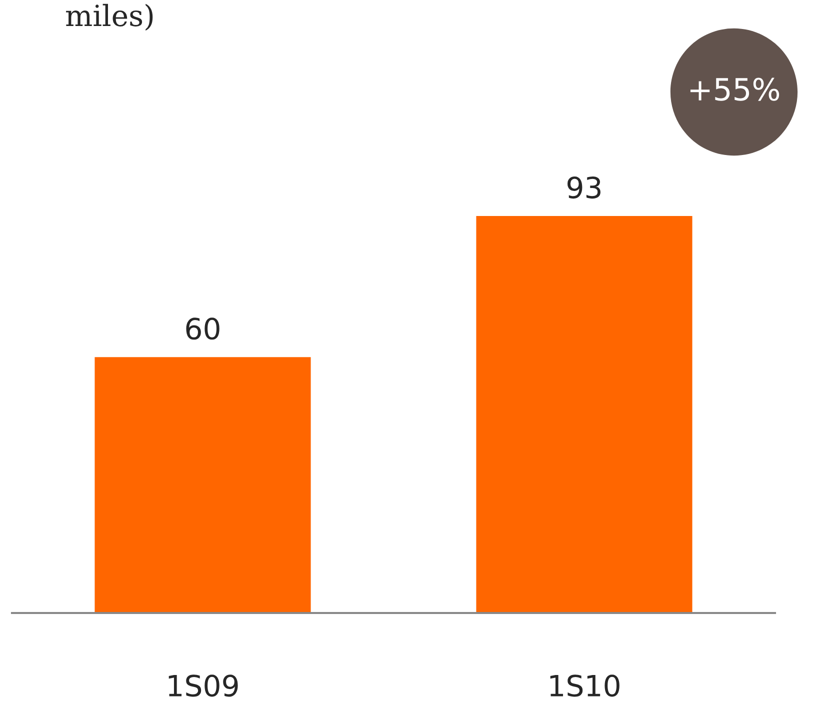 The height and width of the screenshot is (705, 814). I want to click on data-label: 93, so click(584, 187).